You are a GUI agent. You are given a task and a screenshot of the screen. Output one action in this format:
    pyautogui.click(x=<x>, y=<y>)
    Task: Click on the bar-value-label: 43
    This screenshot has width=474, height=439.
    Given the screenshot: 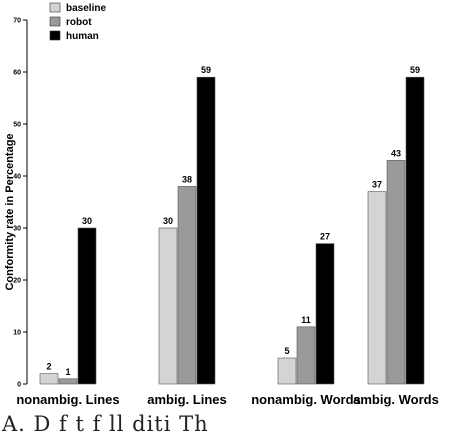 What is the action you would take?
    pyautogui.click(x=396, y=153)
    